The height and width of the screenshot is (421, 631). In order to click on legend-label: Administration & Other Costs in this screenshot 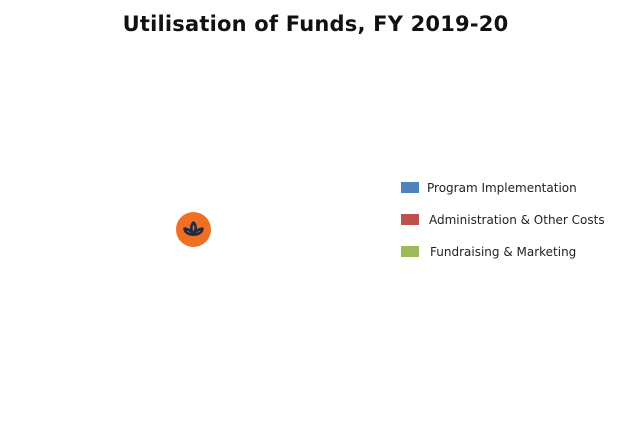, I will do `click(517, 220)`.